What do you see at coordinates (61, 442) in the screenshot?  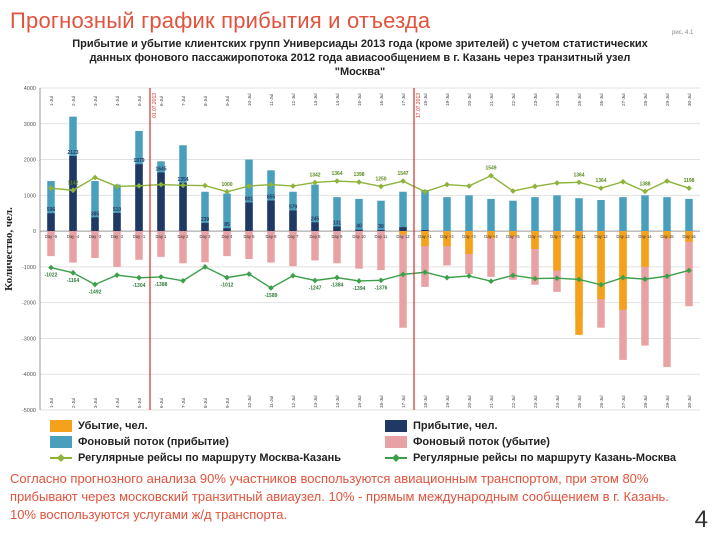 I see `legend-swatch-bg-arrival` at bounding box center [61, 442].